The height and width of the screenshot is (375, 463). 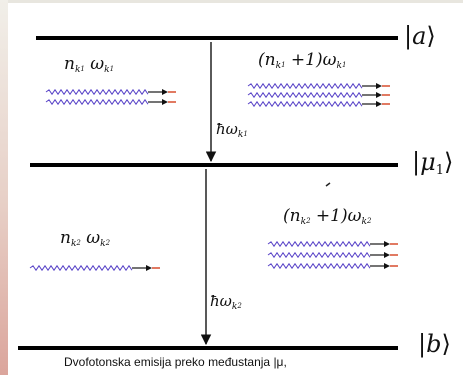 I want to click on ket-b-symbol: b, so click(x=434, y=344).